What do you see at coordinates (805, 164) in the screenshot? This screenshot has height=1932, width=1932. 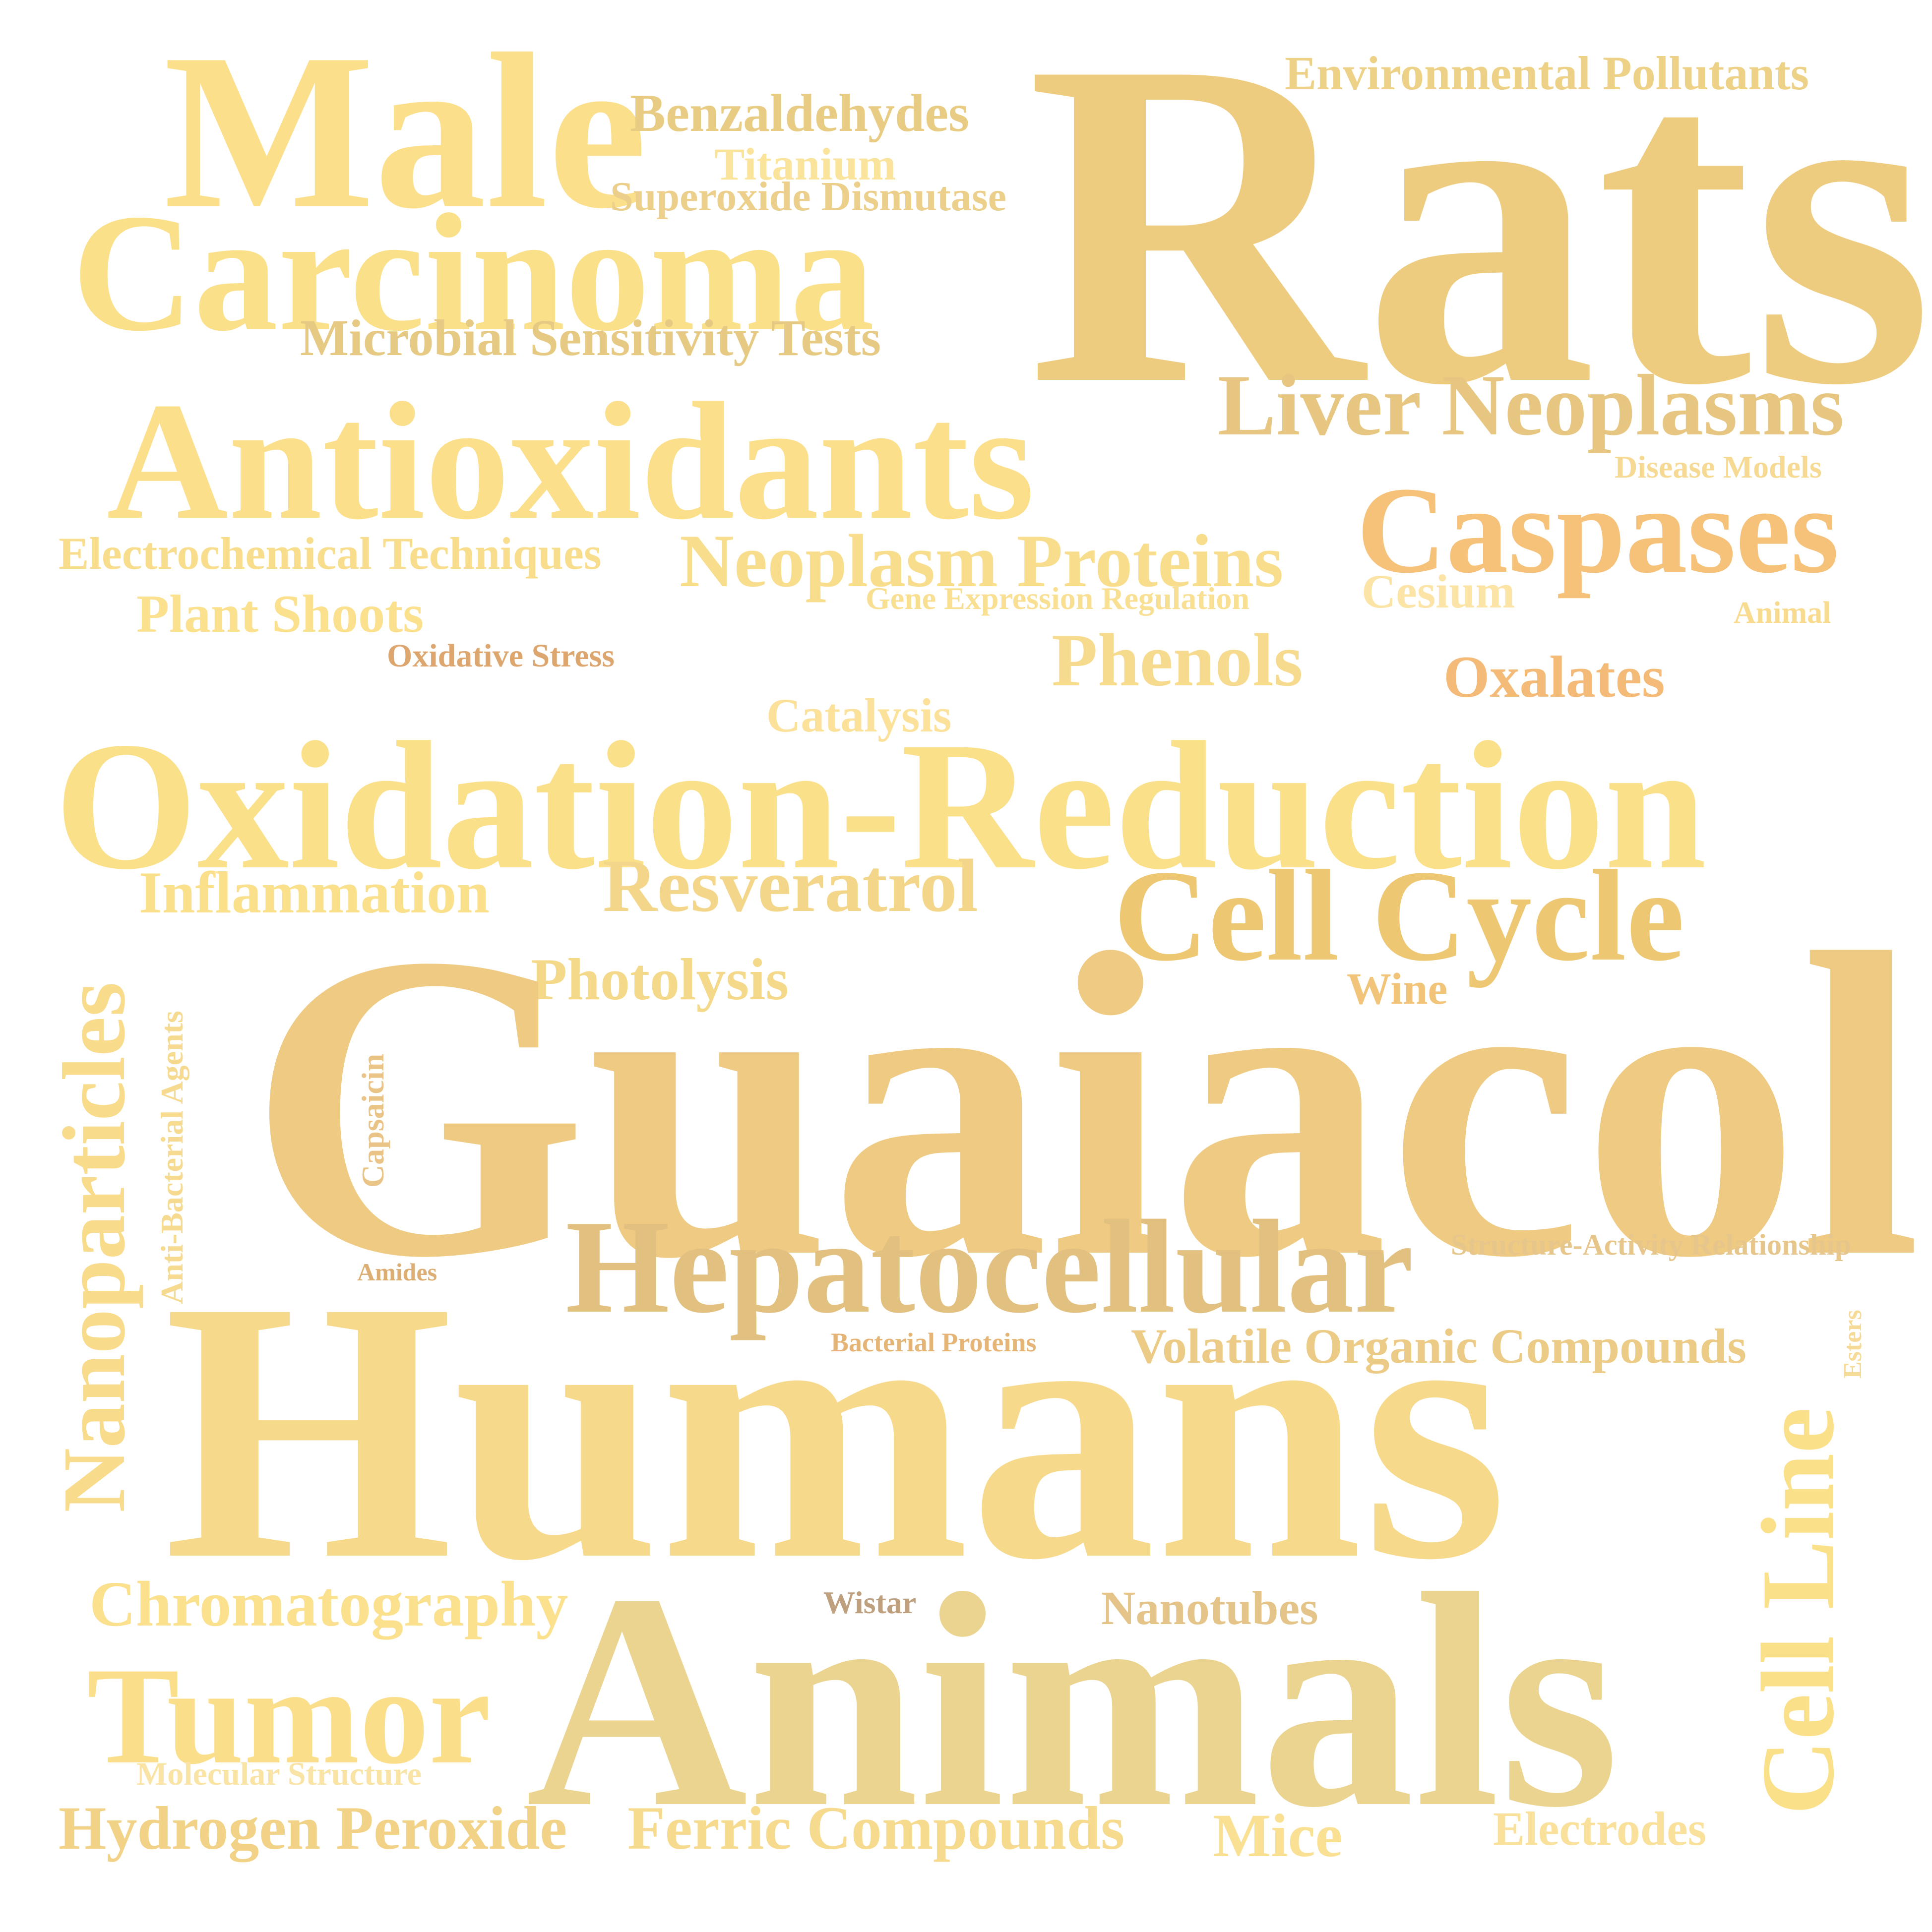 I see `word-titanium: Titanium` at bounding box center [805, 164].